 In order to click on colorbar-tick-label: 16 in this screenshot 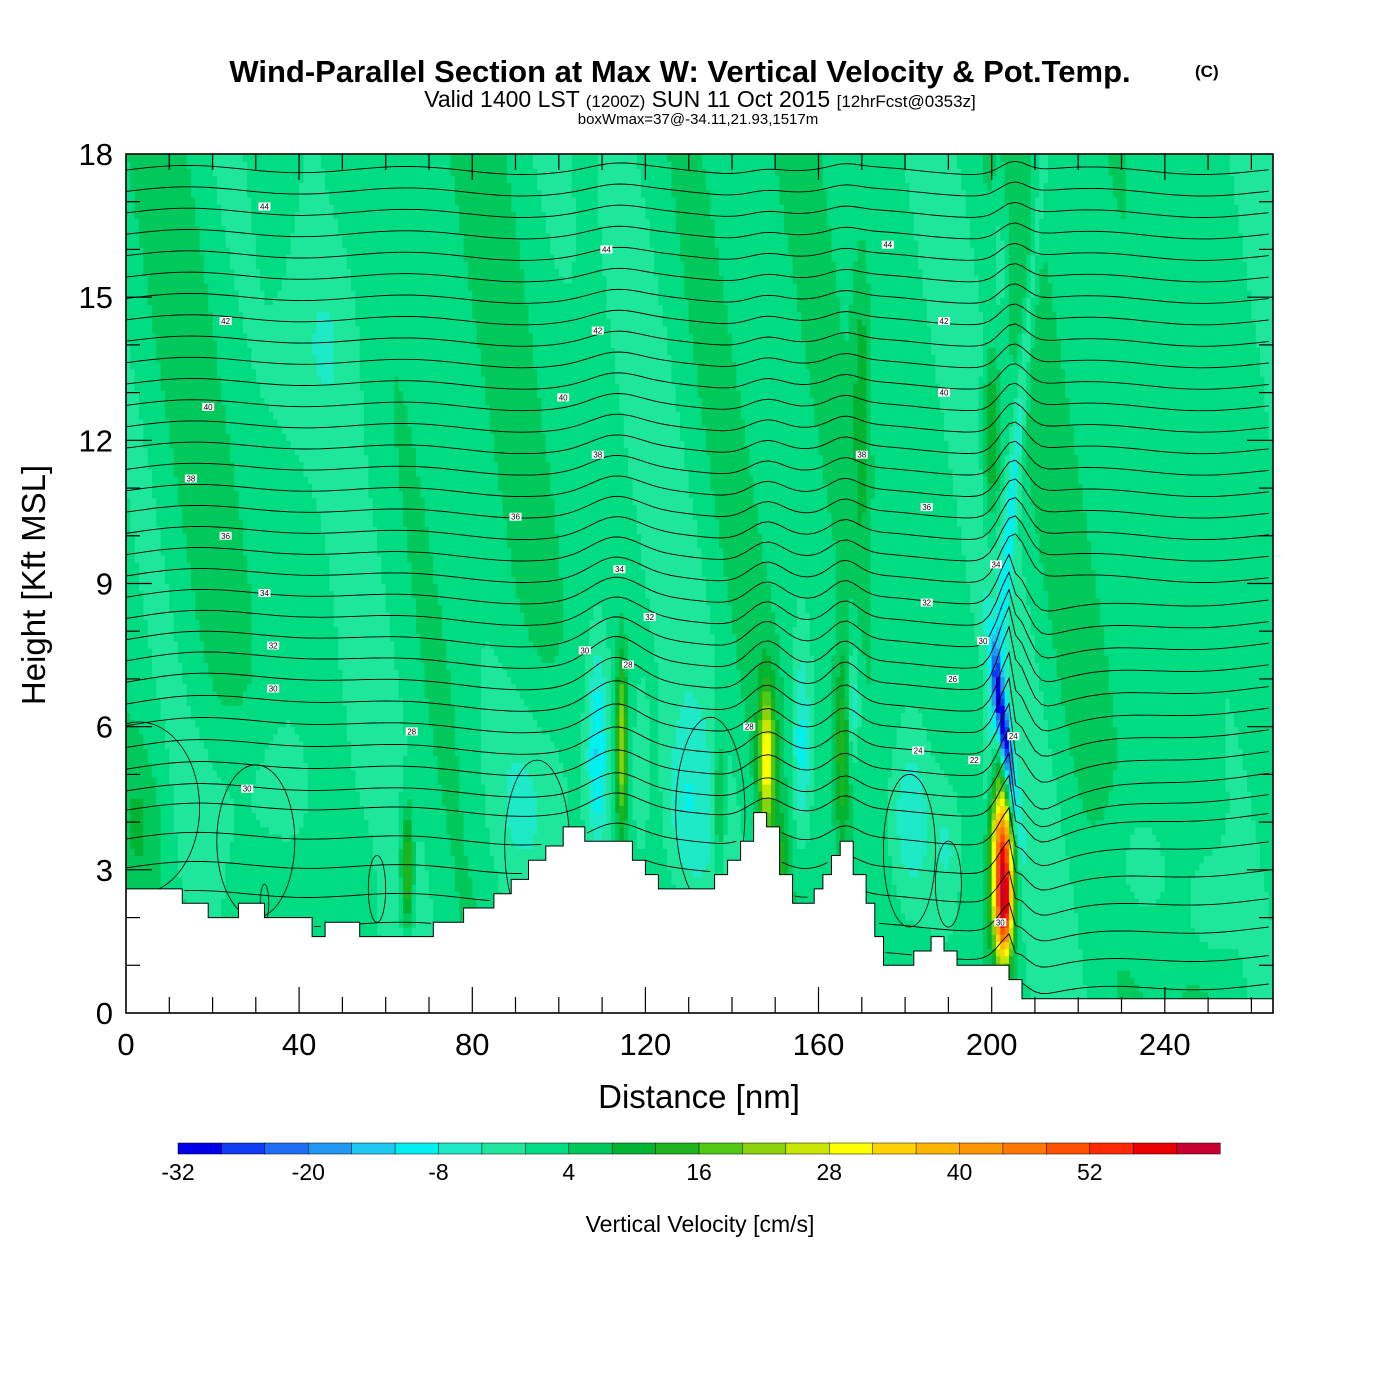, I will do `click(699, 1172)`.